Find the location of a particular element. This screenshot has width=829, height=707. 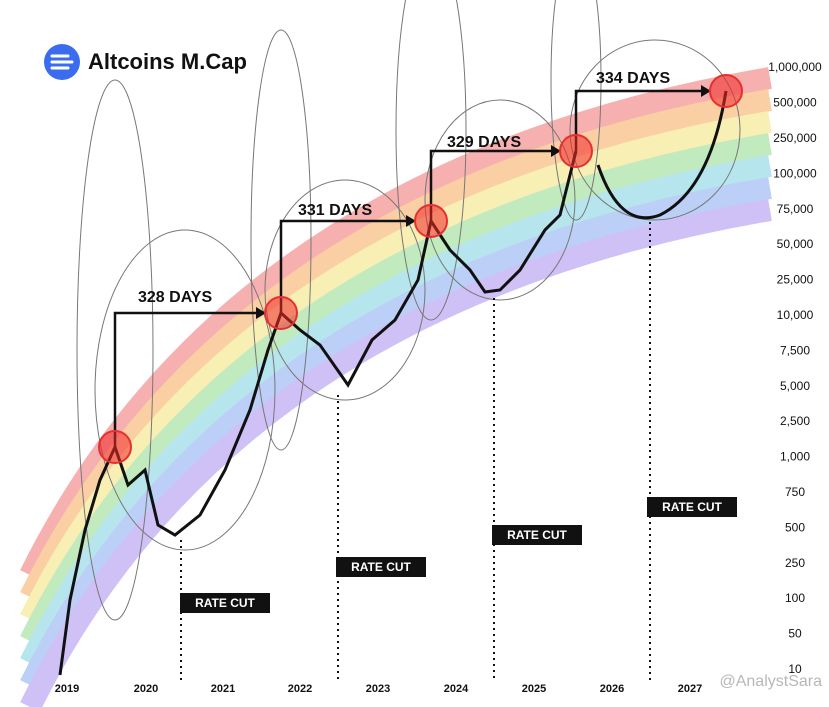

y-tick-label: 100,000 is located at coordinates (795, 173).